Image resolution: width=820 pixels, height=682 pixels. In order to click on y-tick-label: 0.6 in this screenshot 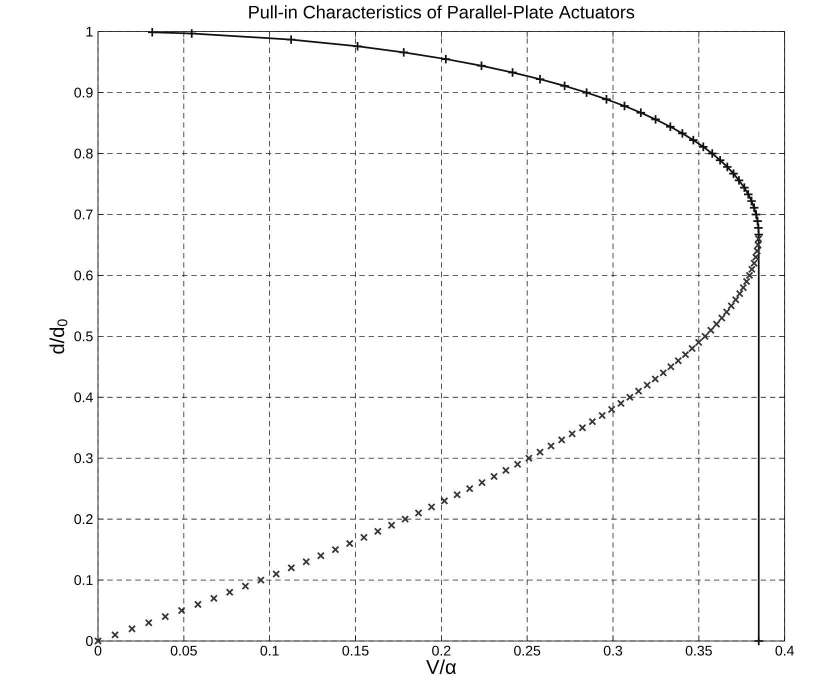, I will do `click(83, 275)`.